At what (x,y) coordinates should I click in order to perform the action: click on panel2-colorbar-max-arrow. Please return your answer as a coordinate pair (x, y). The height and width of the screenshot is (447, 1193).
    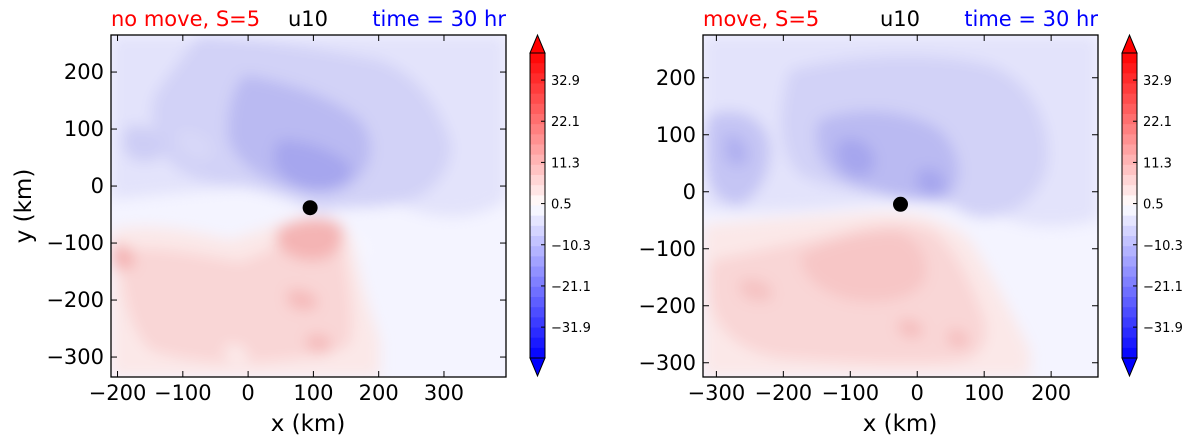
    Looking at the image, I should click on (1129, 43).